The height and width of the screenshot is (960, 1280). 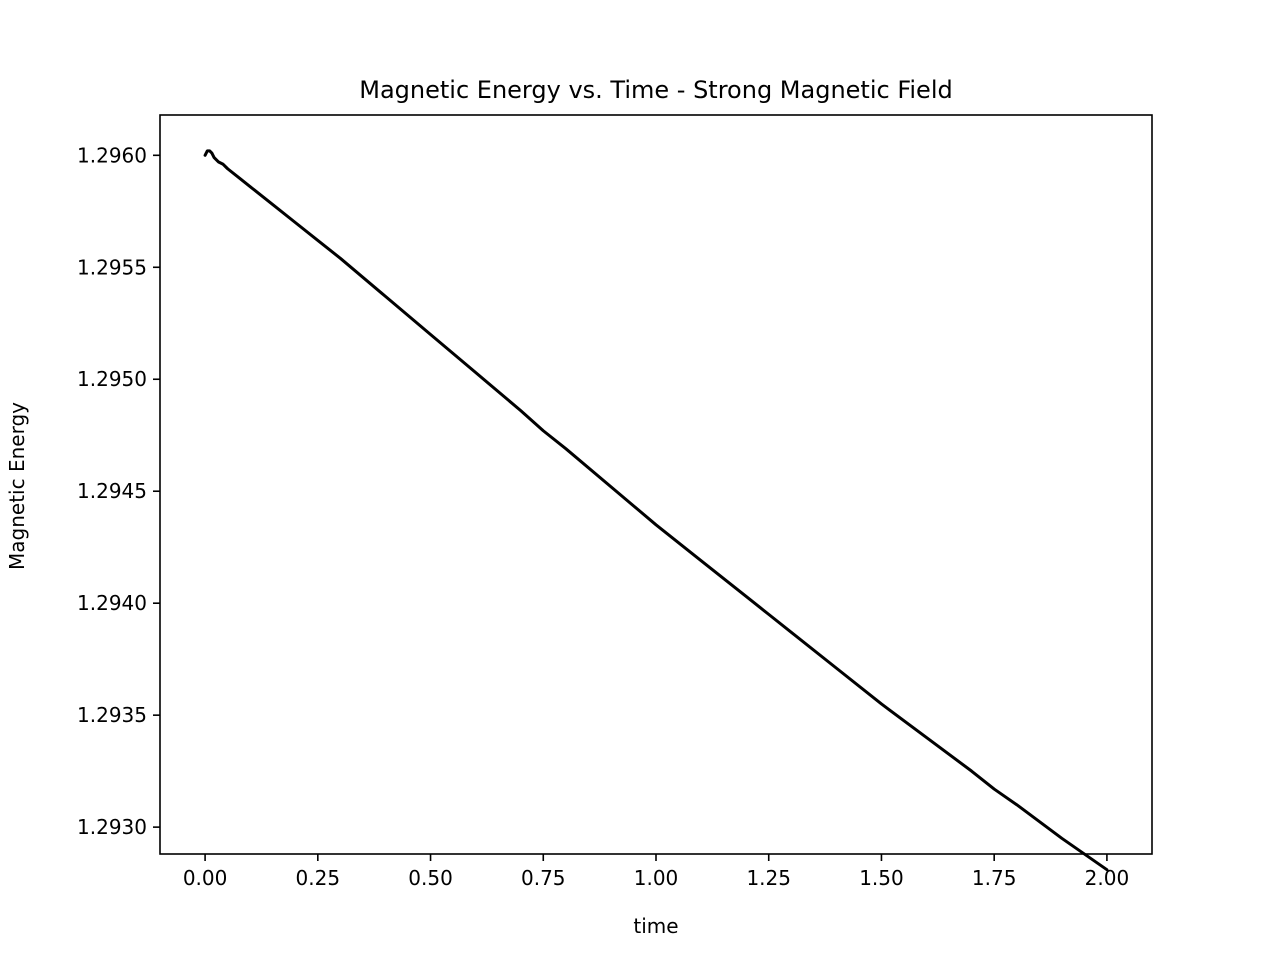 I want to click on y-tick-label: 1.2940, so click(x=112, y=603).